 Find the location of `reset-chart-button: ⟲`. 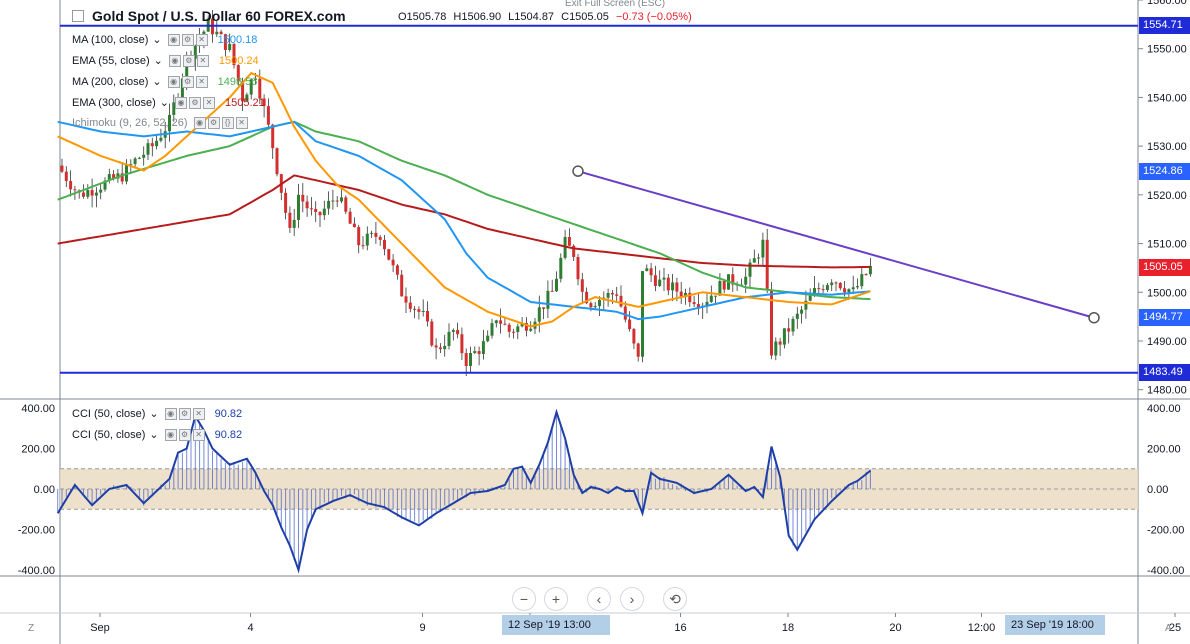

reset-chart-button: ⟲ is located at coordinates (675, 599).